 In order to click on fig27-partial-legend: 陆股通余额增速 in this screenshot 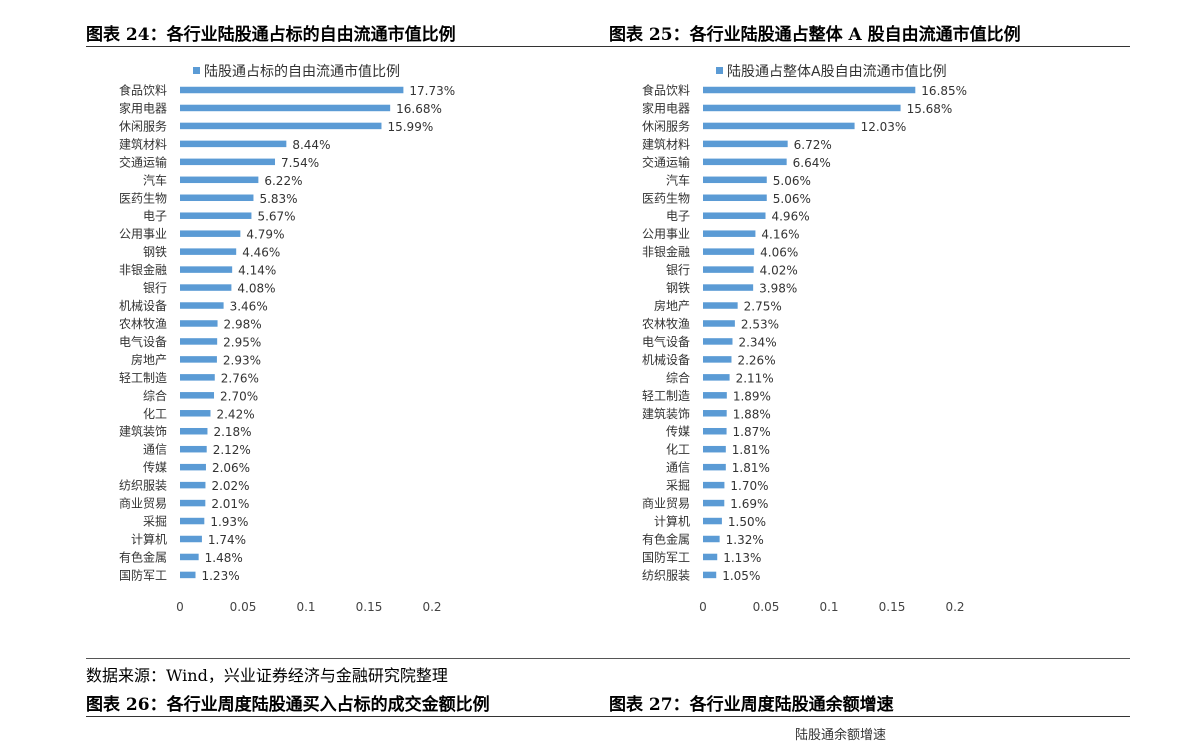, I will do `click(841, 735)`.